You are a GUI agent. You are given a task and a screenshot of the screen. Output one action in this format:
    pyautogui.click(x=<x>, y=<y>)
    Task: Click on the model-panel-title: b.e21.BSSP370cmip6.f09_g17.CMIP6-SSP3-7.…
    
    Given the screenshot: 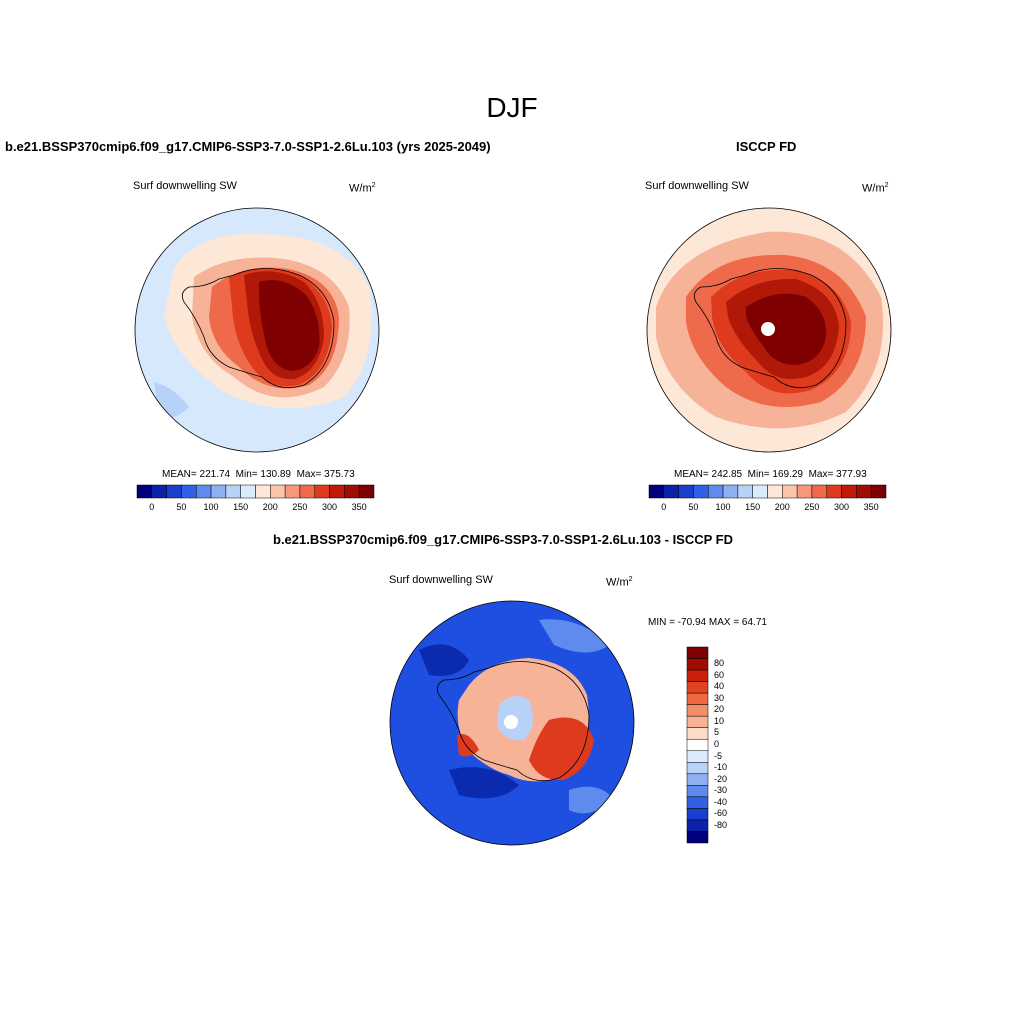 What is the action you would take?
    pyautogui.click(x=248, y=146)
    